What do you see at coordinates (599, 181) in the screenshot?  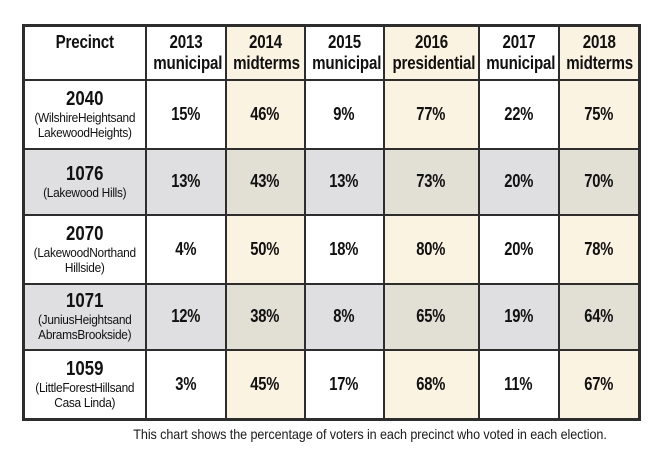 I see `value-cell: 70%` at bounding box center [599, 181].